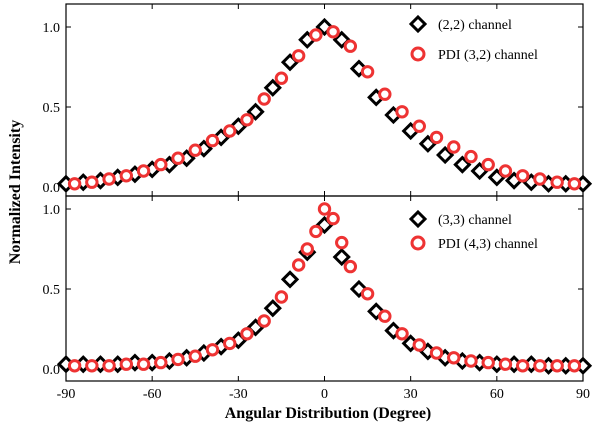 The height and width of the screenshot is (422, 593). What do you see at coordinates (238, 394) in the screenshot?
I see `x-tick-label: -30` at bounding box center [238, 394].